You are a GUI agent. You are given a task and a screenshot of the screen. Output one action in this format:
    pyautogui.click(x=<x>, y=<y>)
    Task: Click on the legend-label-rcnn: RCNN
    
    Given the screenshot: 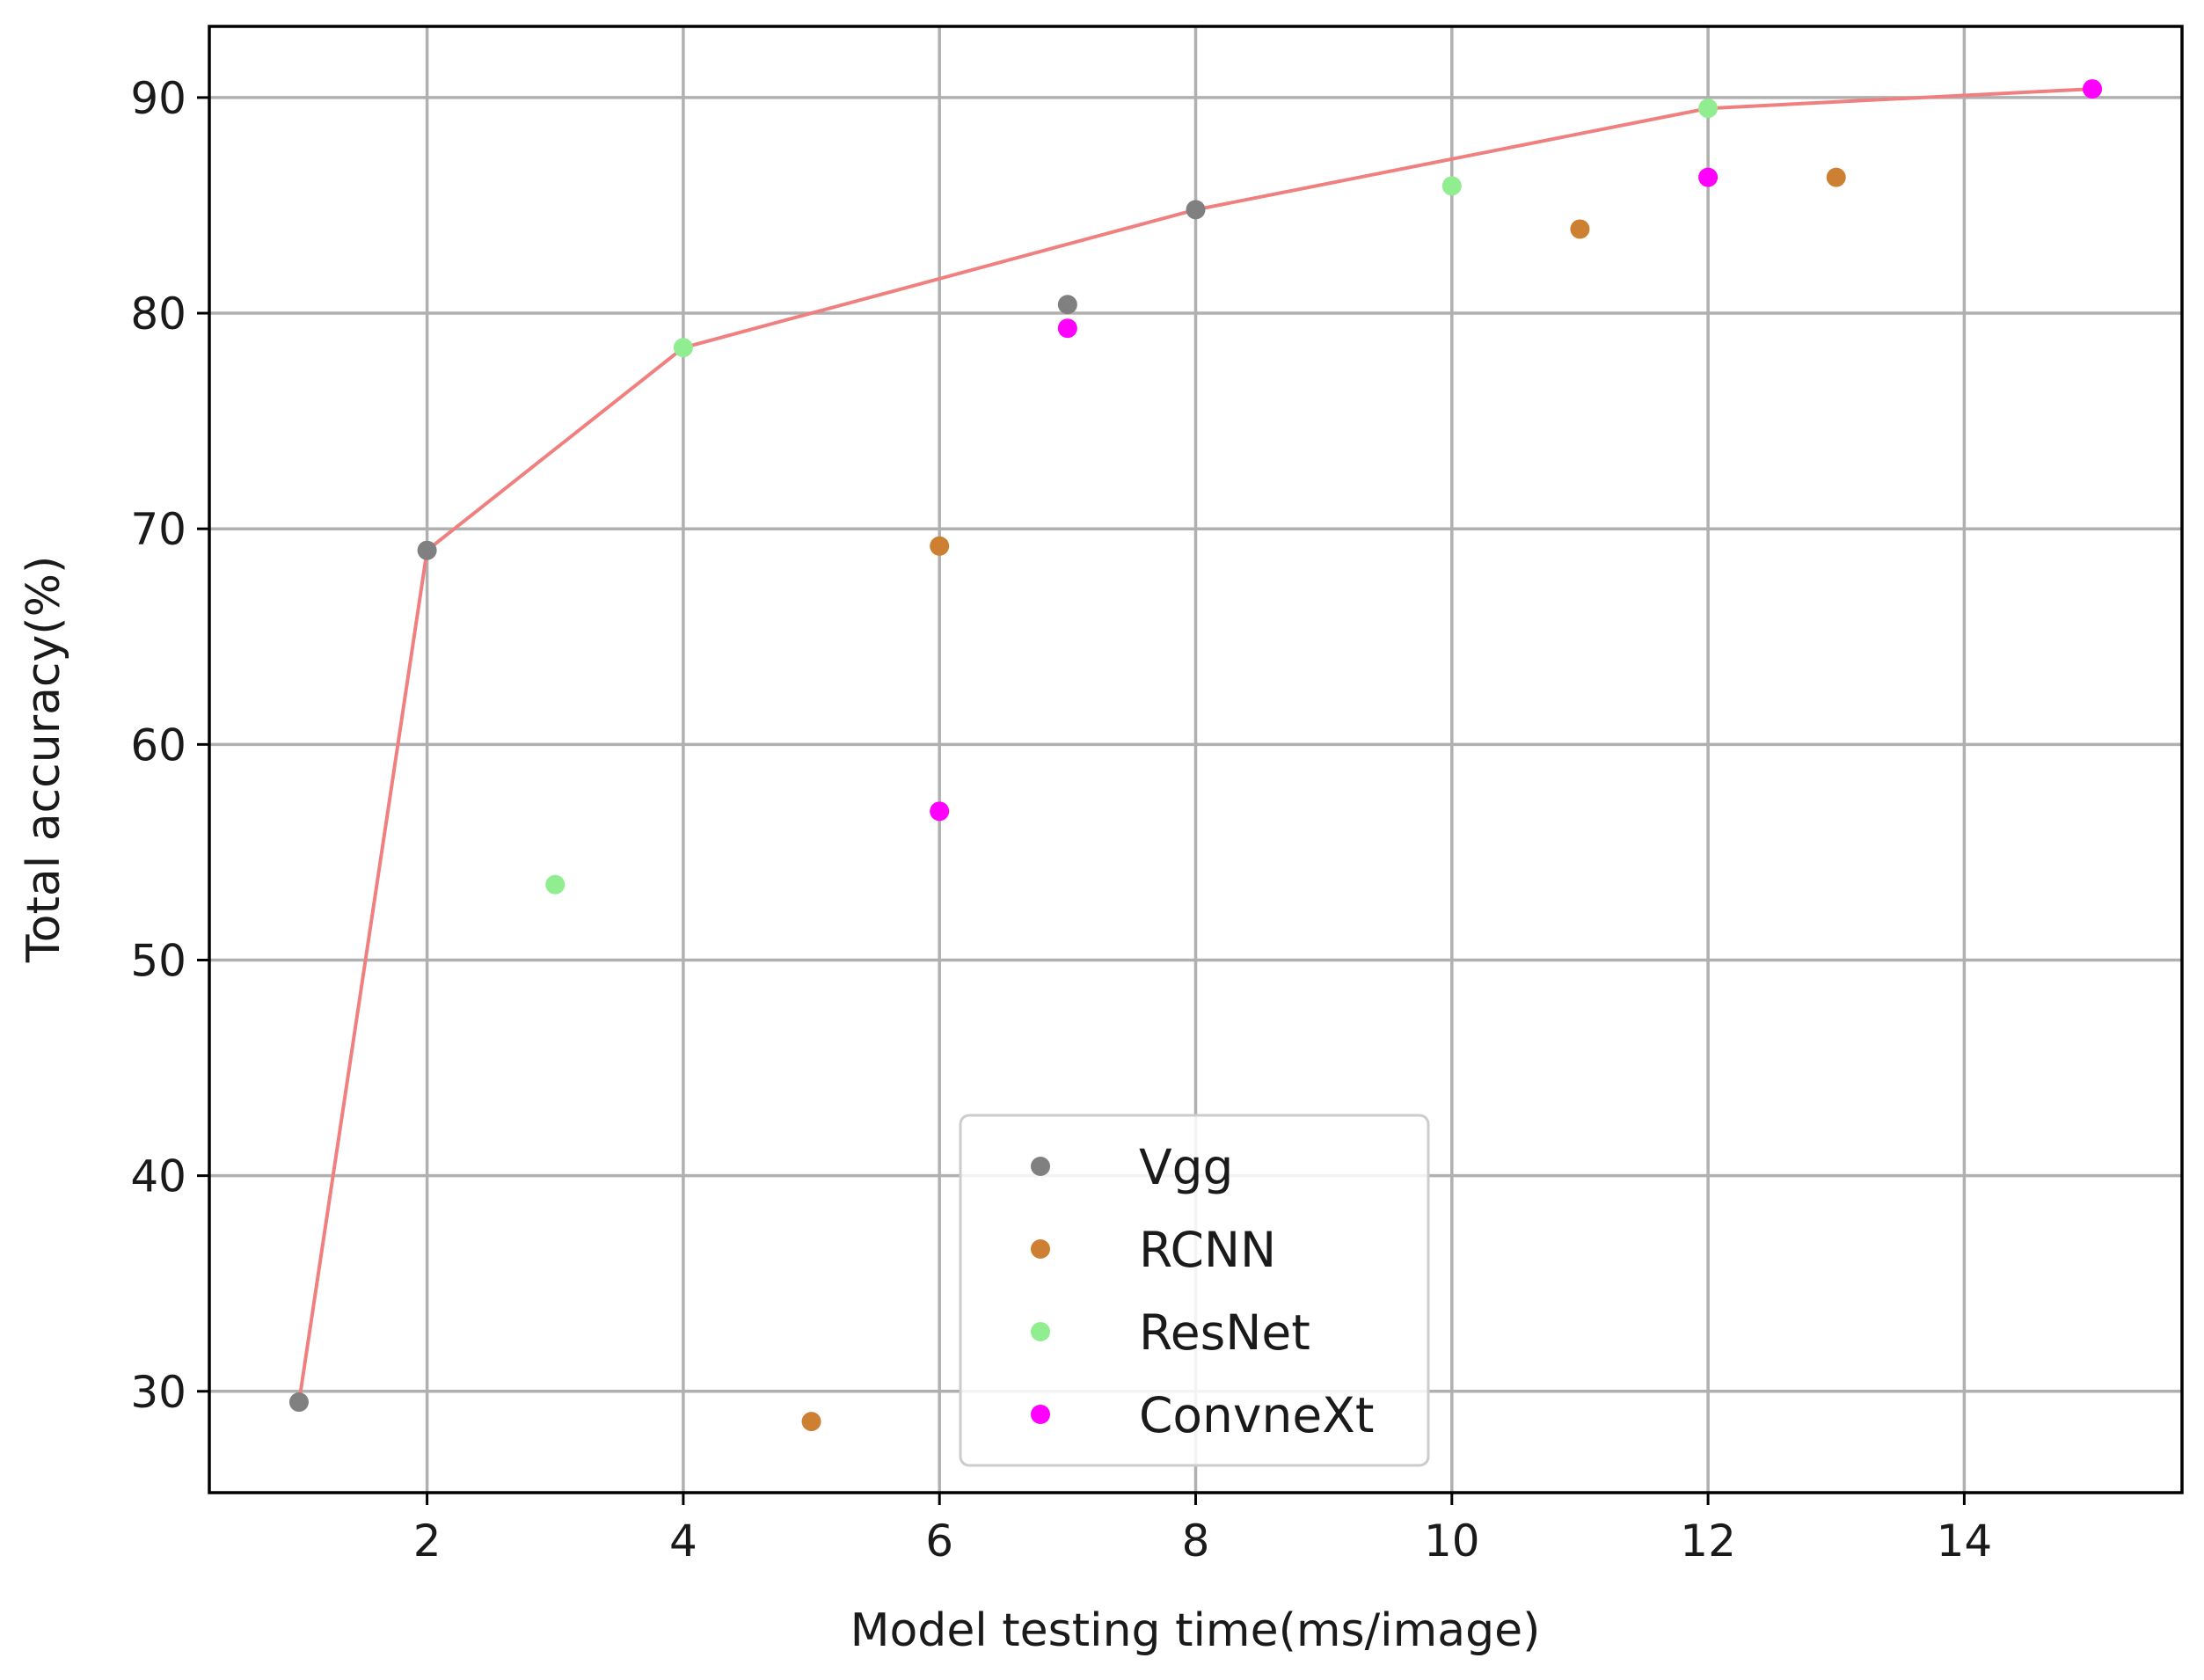 What is the action you would take?
    pyautogui.click(x=1207, y=1250)
    